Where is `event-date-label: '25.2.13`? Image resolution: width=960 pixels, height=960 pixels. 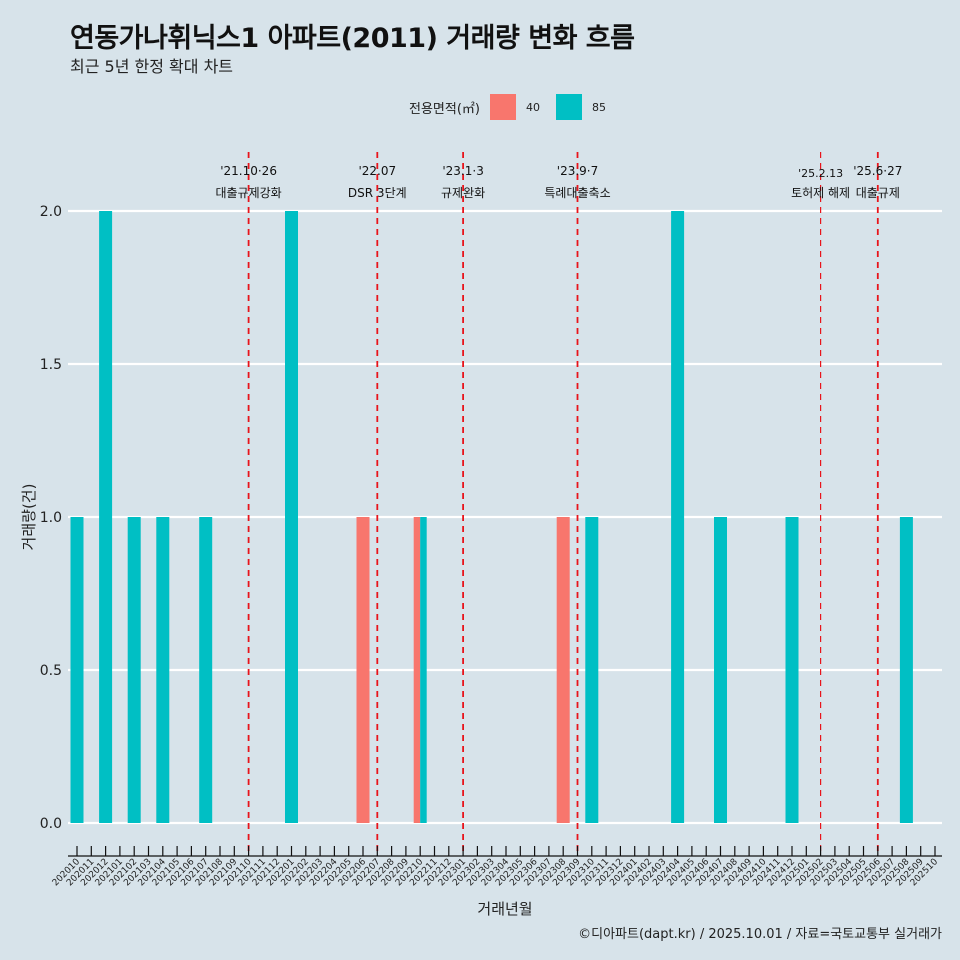 event-date-label: '25.2.13 is located at coordinates (820, 173).